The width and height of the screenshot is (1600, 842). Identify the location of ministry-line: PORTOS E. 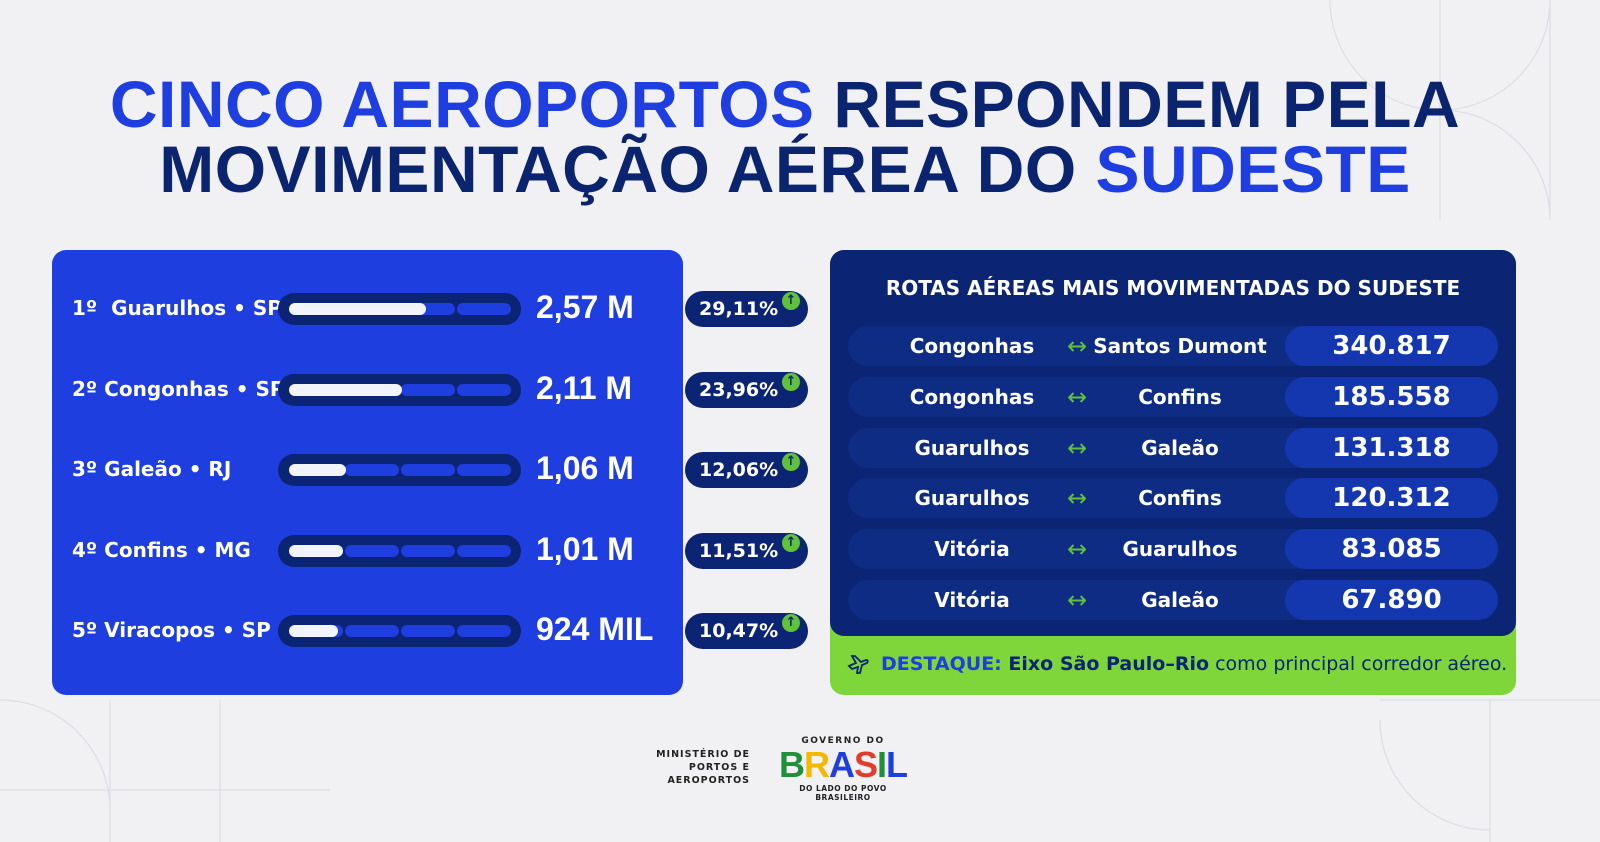
(719, 767).